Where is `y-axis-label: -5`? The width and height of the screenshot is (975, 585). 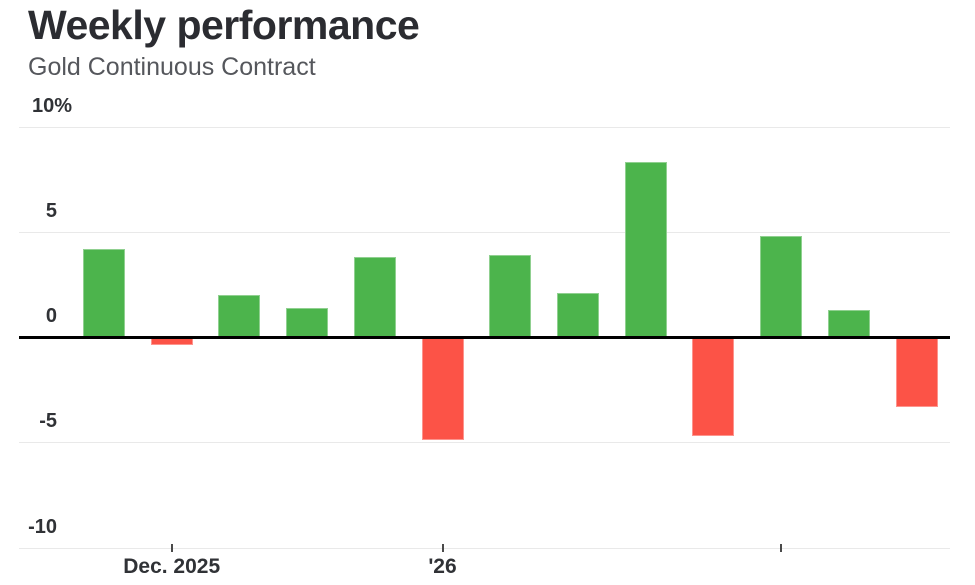 y-axis-label: -5 is located at coordinates (48, 421).